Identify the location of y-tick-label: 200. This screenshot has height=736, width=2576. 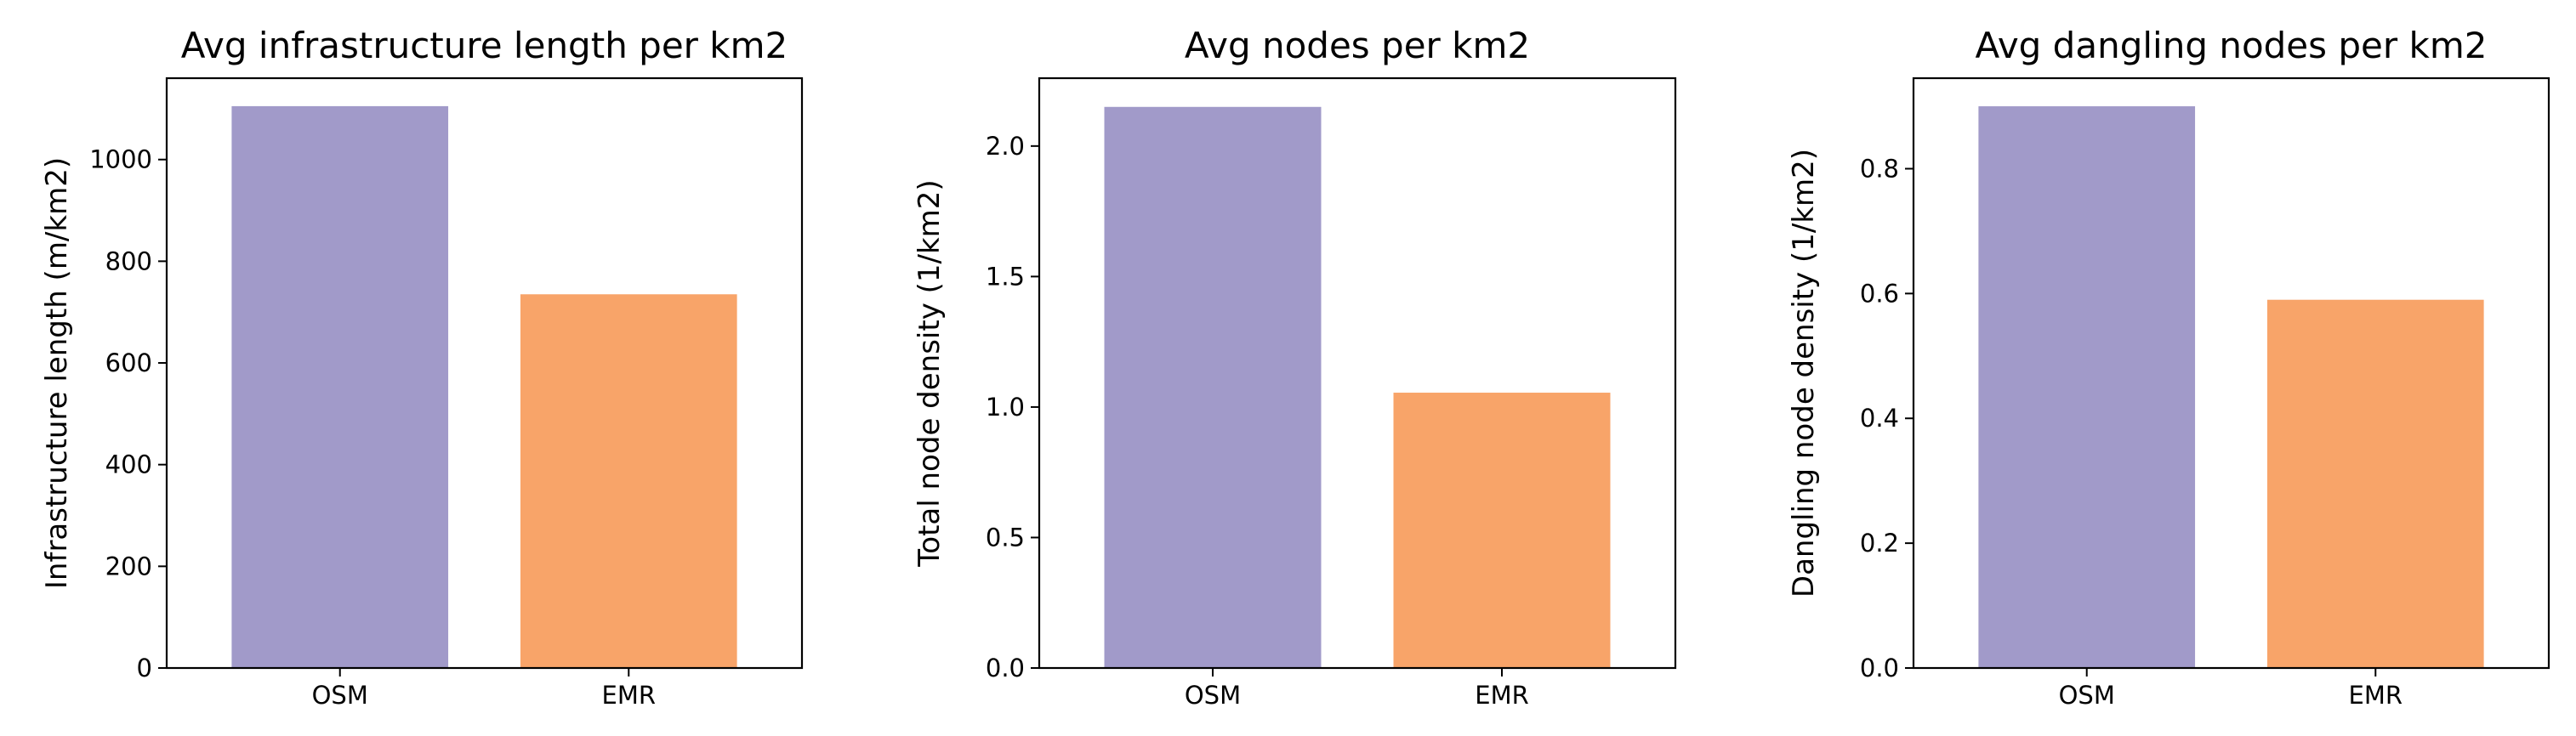
(128, 566).